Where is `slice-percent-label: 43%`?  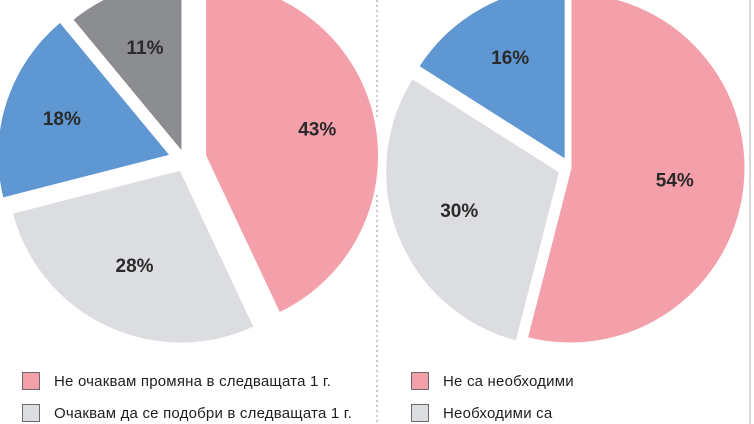 slice-percent-label: 43% is located at coordinates (317, 129).